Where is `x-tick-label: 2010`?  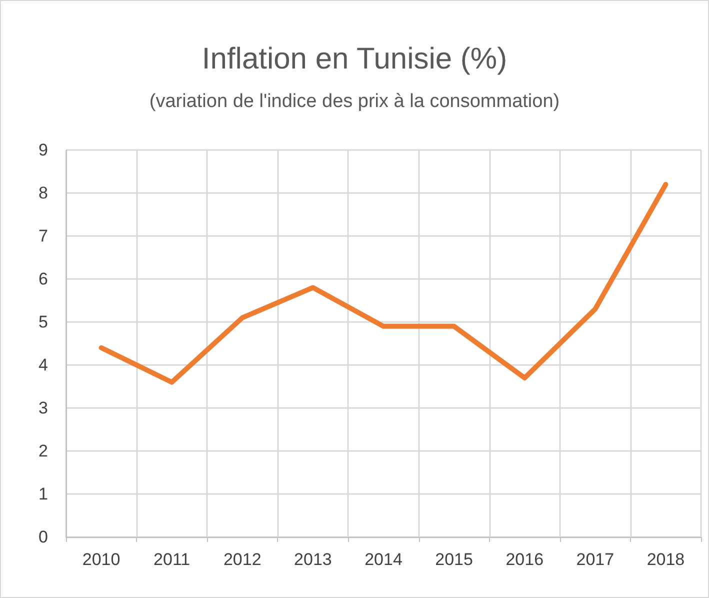 x-tick-label: 2010 is located at coordinates (101, 559).